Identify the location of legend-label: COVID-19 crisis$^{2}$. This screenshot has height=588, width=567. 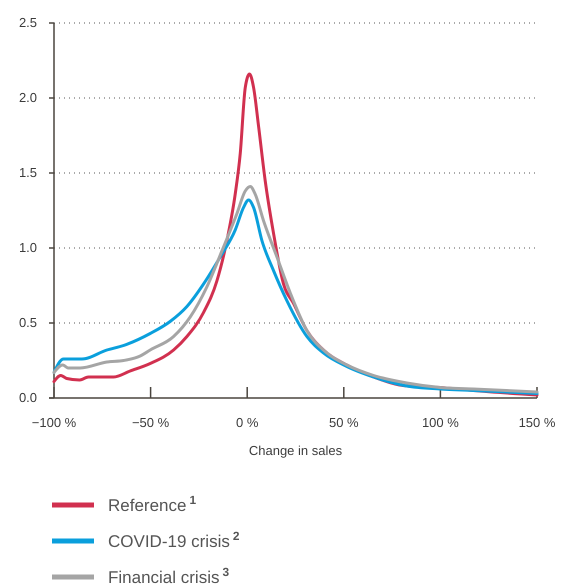
(174, 540).